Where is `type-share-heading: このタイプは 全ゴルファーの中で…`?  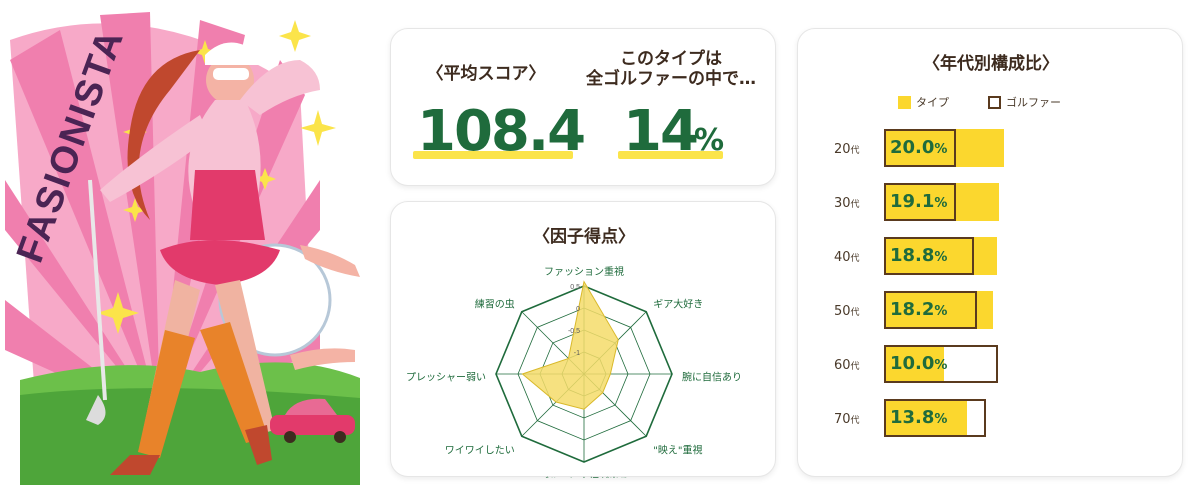 type-share-heading: このタイプは 全ゴルファーの中で… is located at coordinates (671, 69).